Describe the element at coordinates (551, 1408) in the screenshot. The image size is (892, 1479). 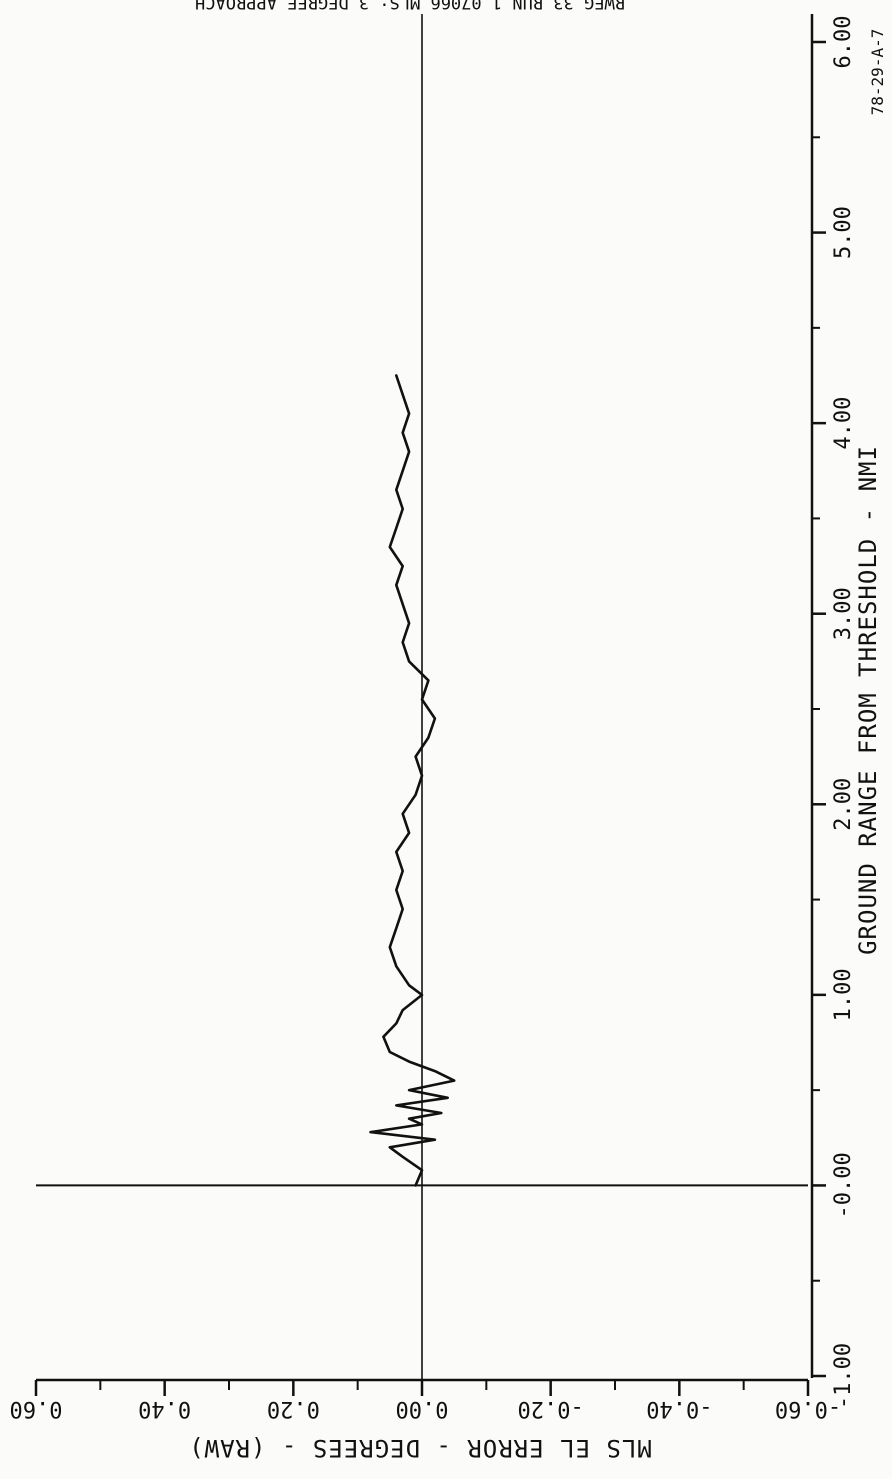
I see `y-tick-label: -0.20` at that location.